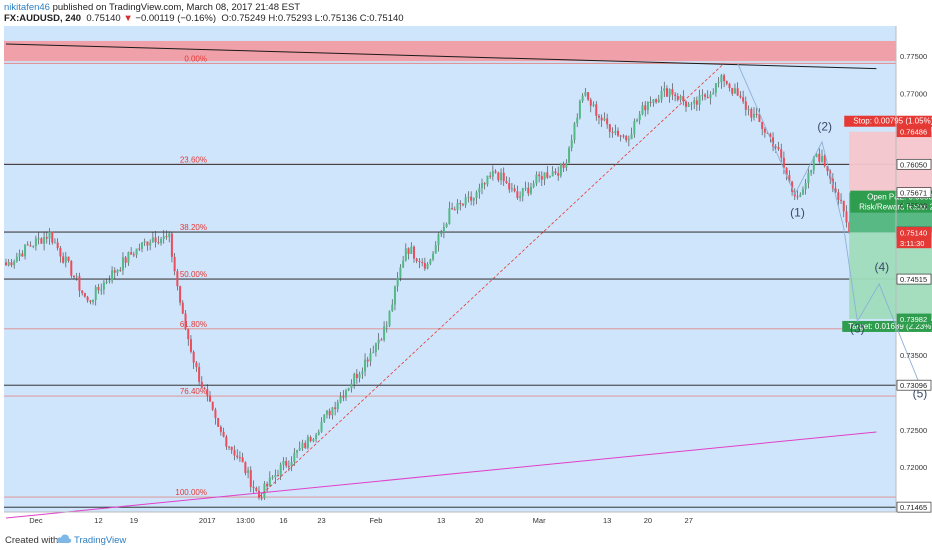  What do you see at coordinates (913, 205) in the screenshot?
I see `price-tick-label: 0.75500` at bounding box center [913, 205].